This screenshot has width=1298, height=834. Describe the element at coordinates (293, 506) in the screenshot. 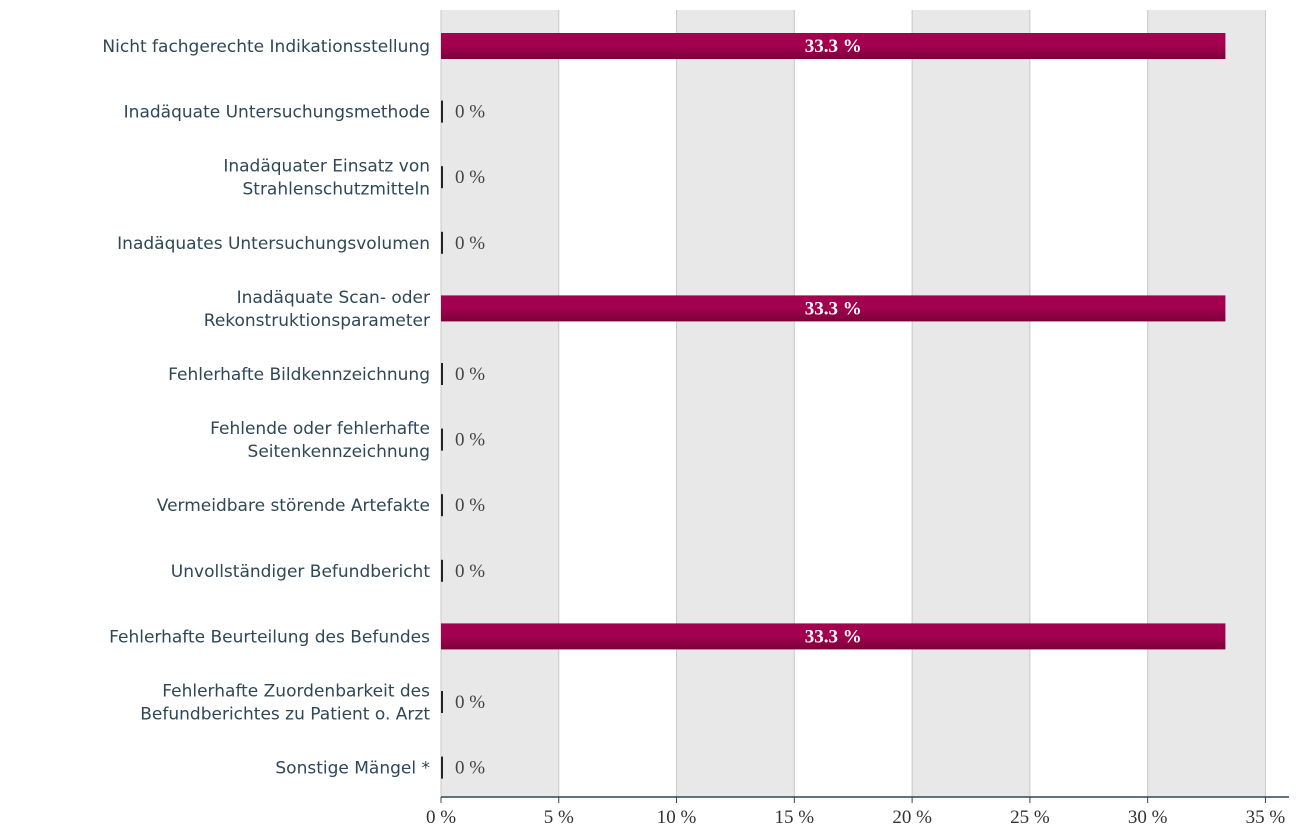

I see `category-label: Vermeidbare störende Artefakte` at that location.